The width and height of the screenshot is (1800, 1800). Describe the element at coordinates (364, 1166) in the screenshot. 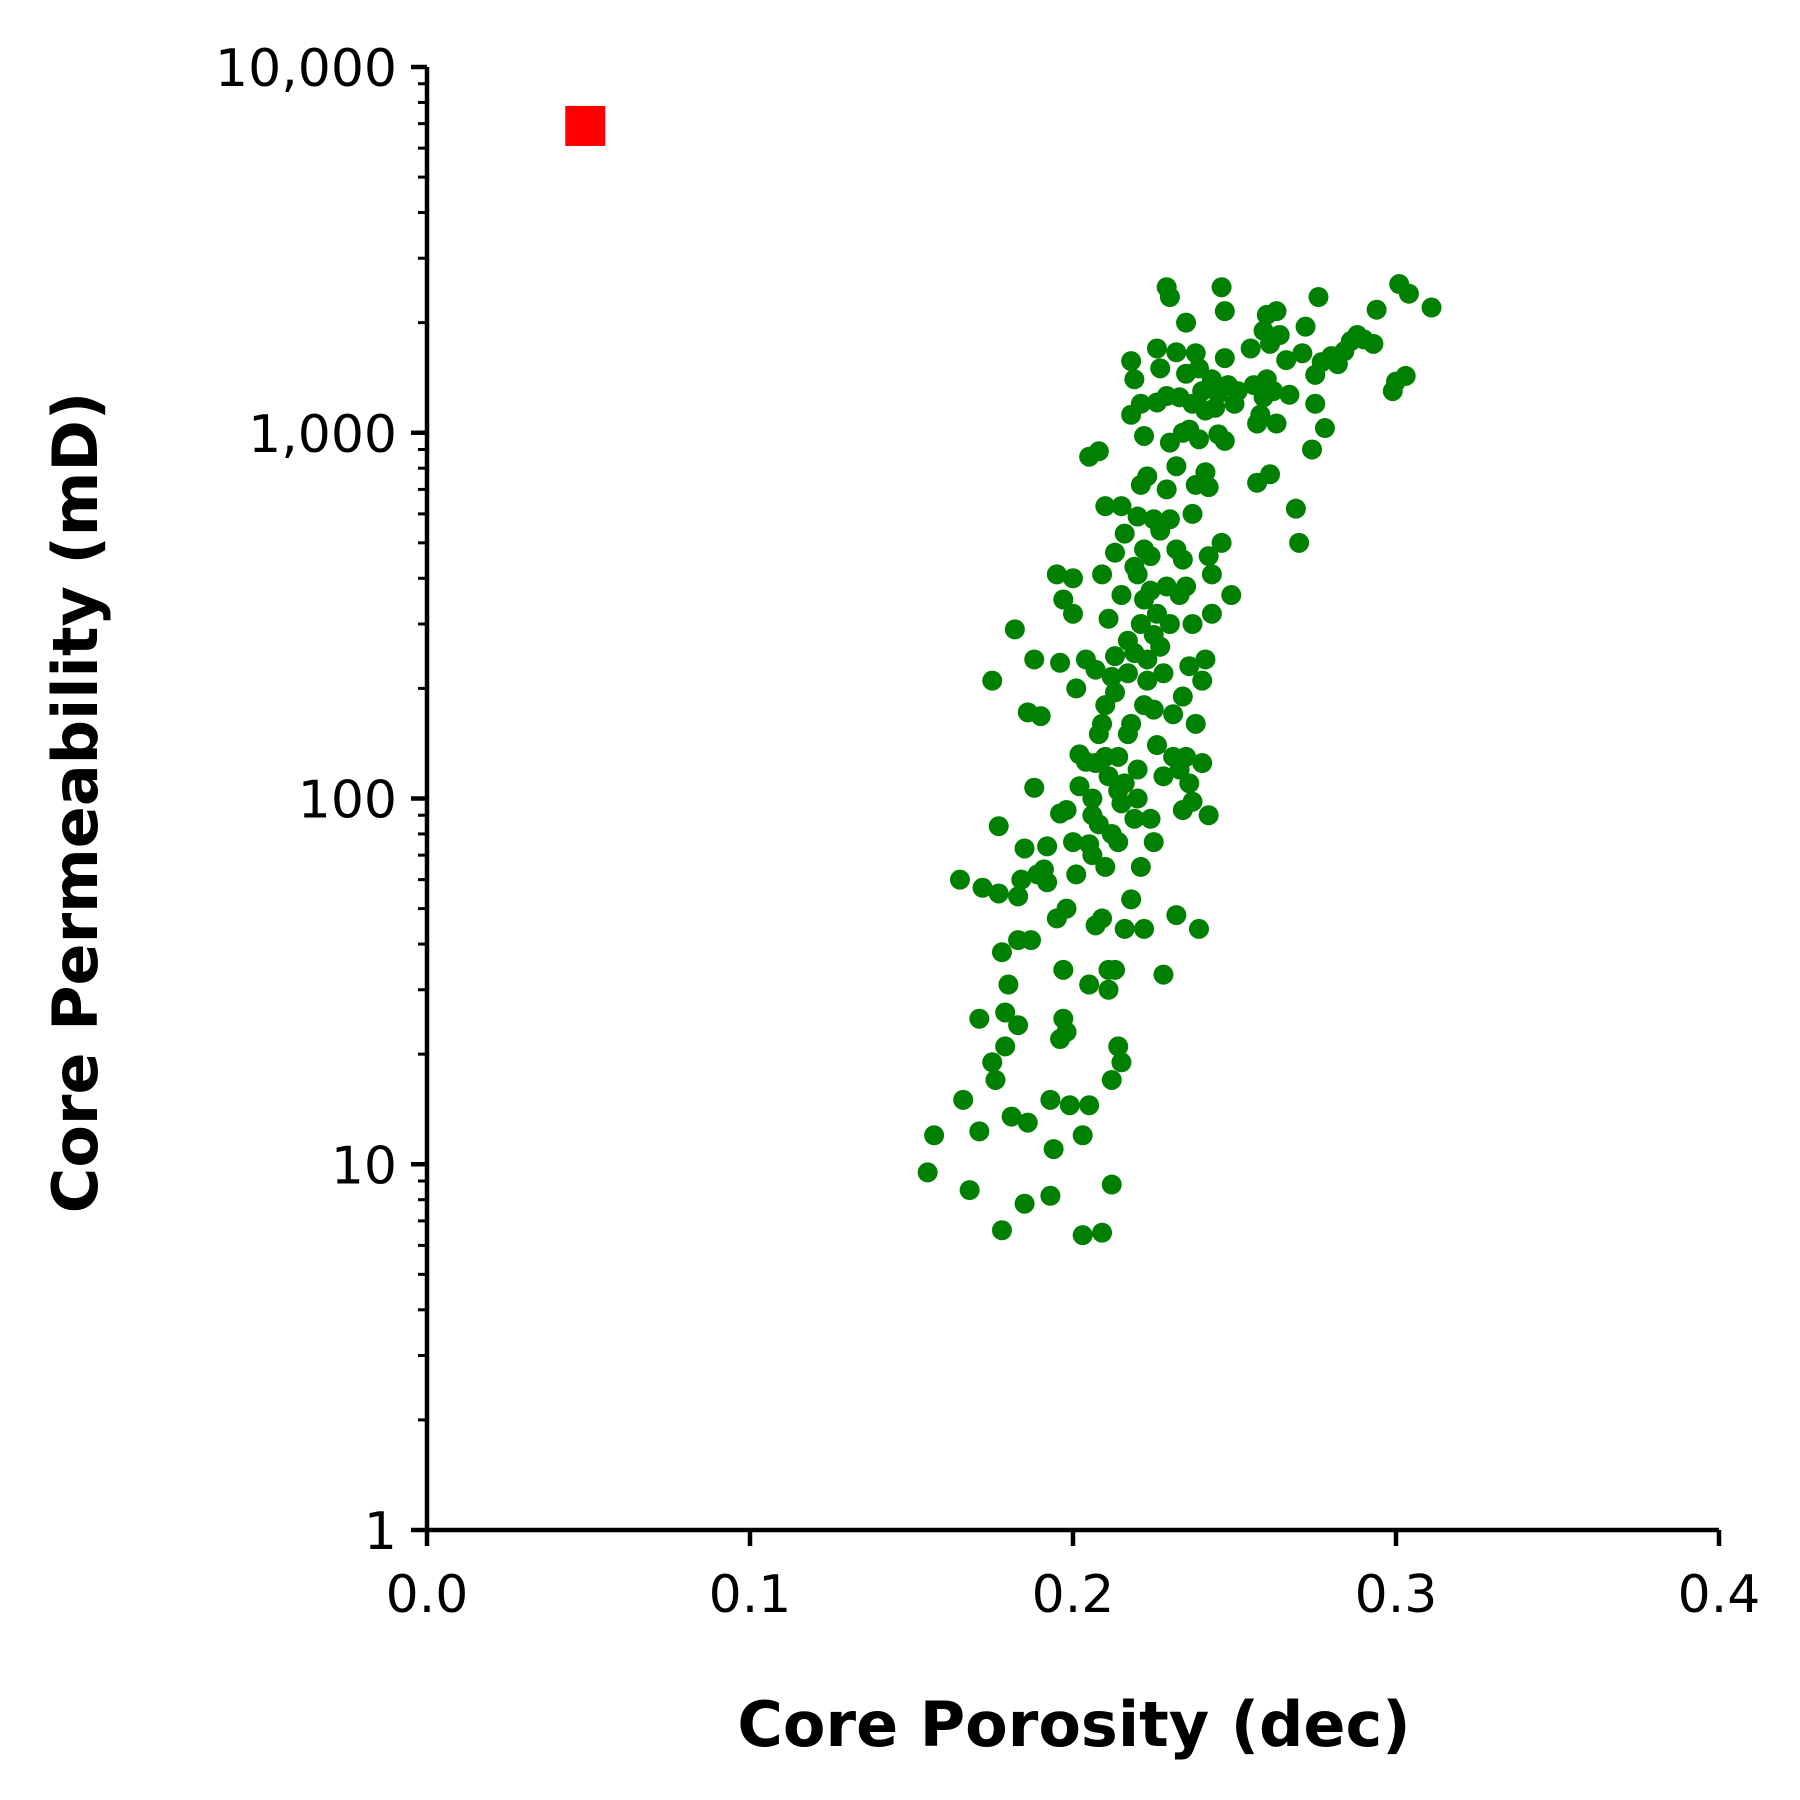

I see `y-tick-label: 10` at that location.